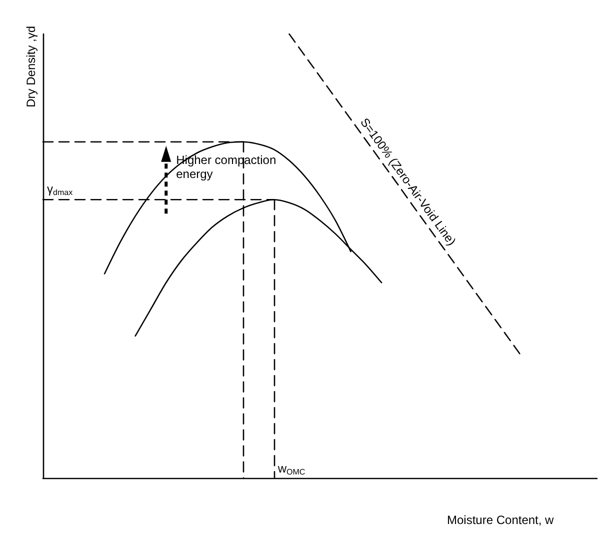 The width and height of the screenshot is (609, 534). Describe the element at coordinates (500, 520) in the screenshot. I see `x-axis-title: Moisture Content, w` at that location.